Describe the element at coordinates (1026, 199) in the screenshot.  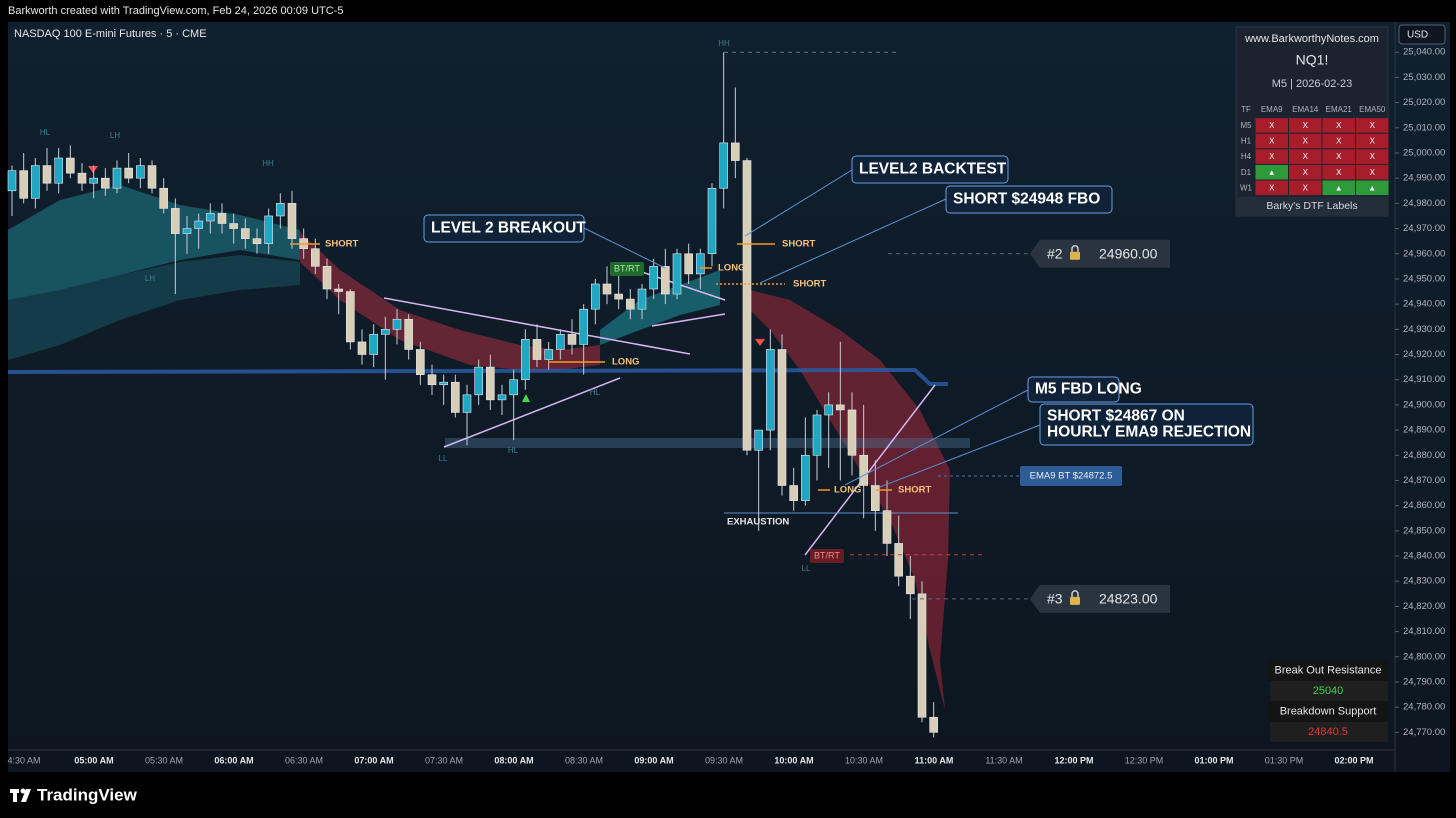
I see `annotation-text: SHORT $24948 FBO` at that location.